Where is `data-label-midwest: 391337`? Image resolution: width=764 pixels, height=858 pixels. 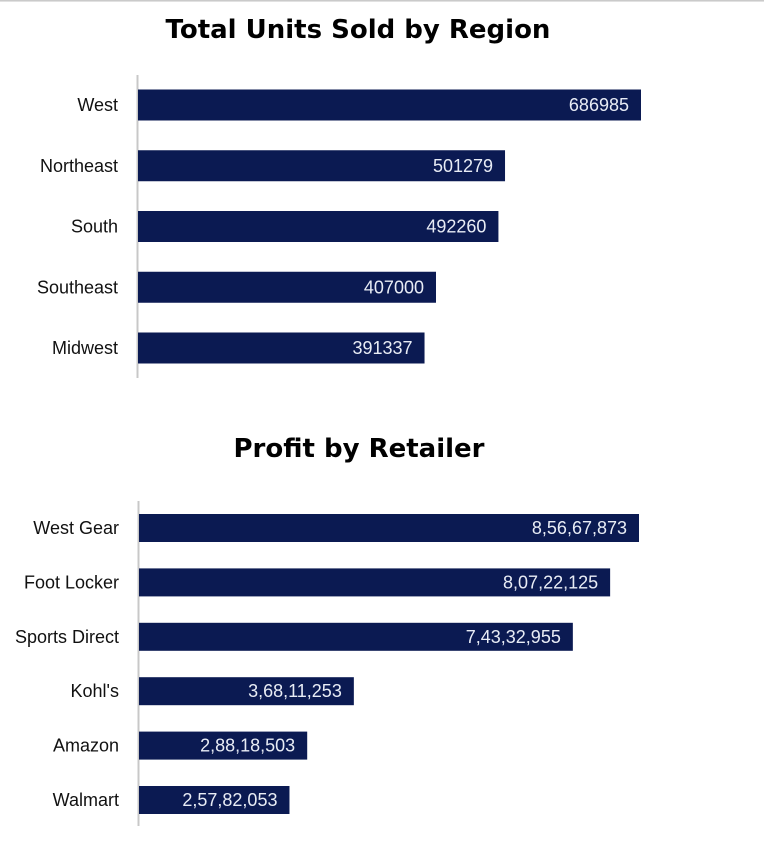
data-label-midwest: 391337 is located at coordinates (382, 348).